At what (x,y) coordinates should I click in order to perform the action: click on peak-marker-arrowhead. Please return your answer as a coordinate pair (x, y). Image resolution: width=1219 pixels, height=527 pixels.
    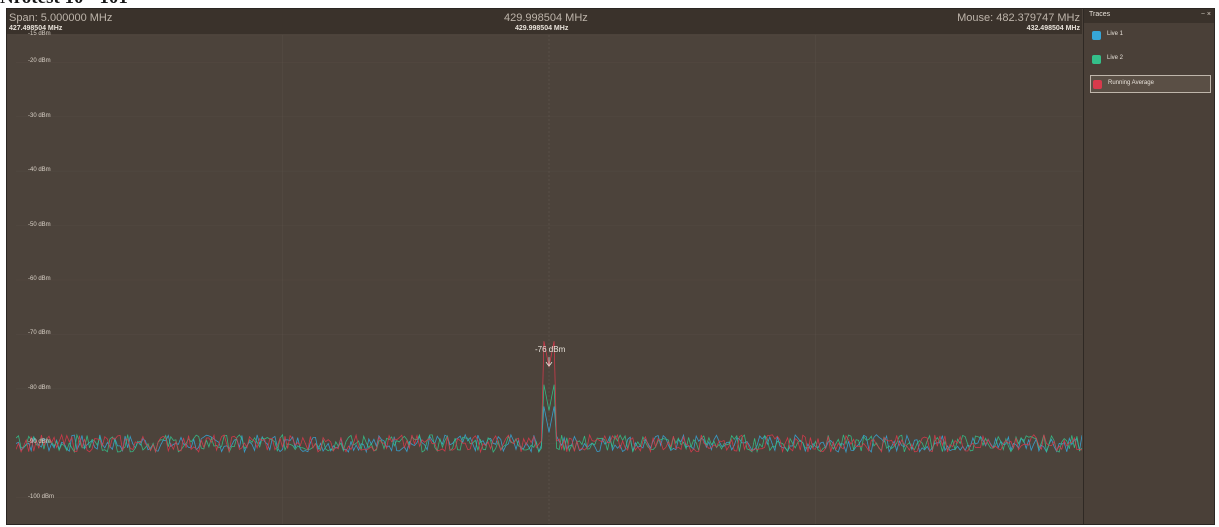
    Looking at the image, I should click on (549, 364).